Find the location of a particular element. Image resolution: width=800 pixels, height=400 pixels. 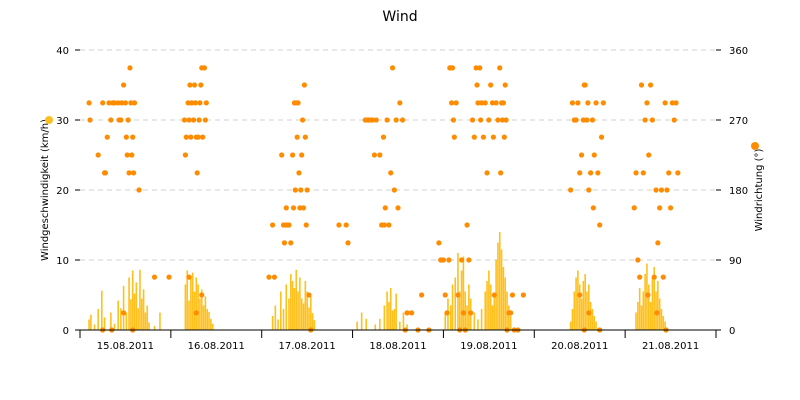

y-axis-right-label: Windrichtung (°) is located at coordinates (759, 190).